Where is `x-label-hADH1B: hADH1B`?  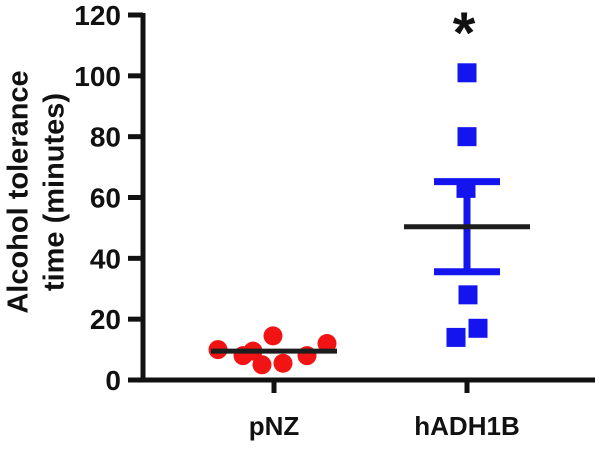
x-label-hADH1B: hADH1B is located at coordinates (467, 426).